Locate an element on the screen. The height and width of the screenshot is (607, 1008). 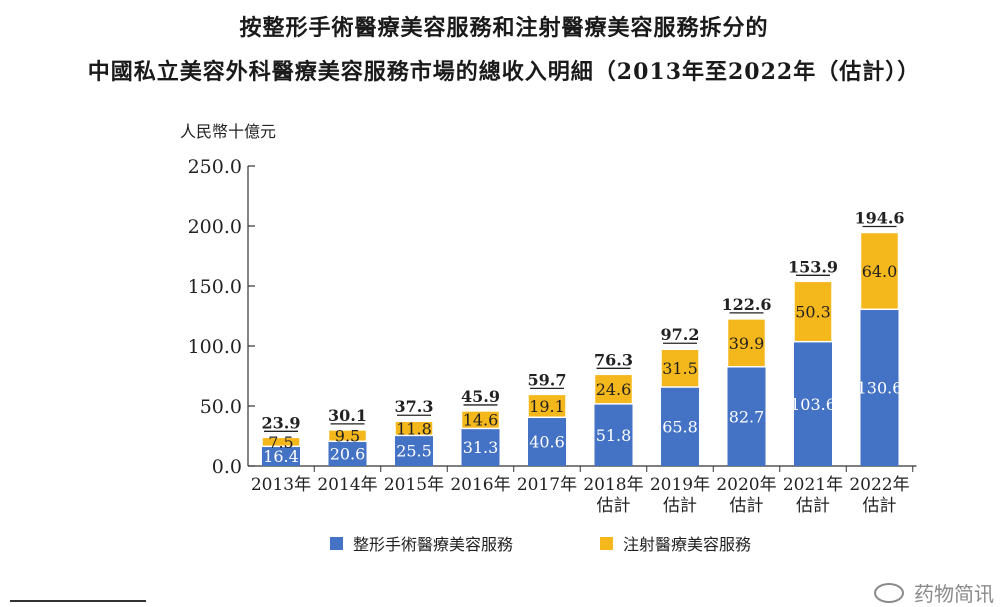
data-label-total: 76.3 is located at coordinates (613, 359).